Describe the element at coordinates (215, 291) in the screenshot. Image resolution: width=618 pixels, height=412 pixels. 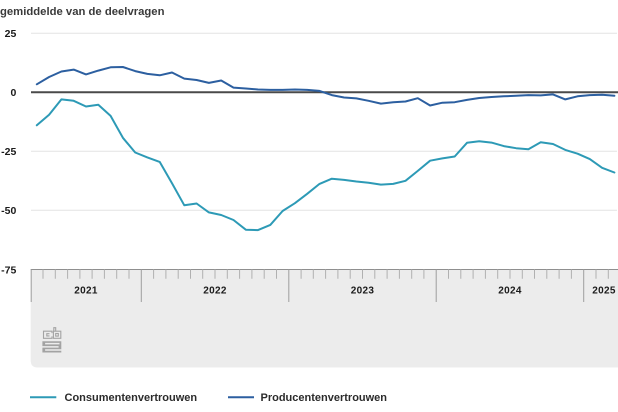
I see `svg-text: 2022` at that location.